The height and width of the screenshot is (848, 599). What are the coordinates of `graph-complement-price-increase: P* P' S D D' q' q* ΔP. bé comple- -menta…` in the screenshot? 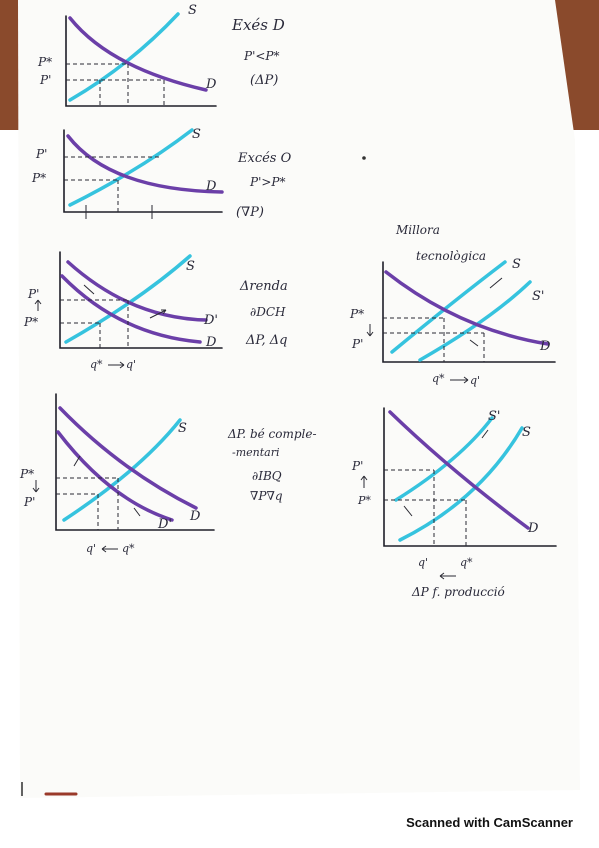 It's located at (168, 474).